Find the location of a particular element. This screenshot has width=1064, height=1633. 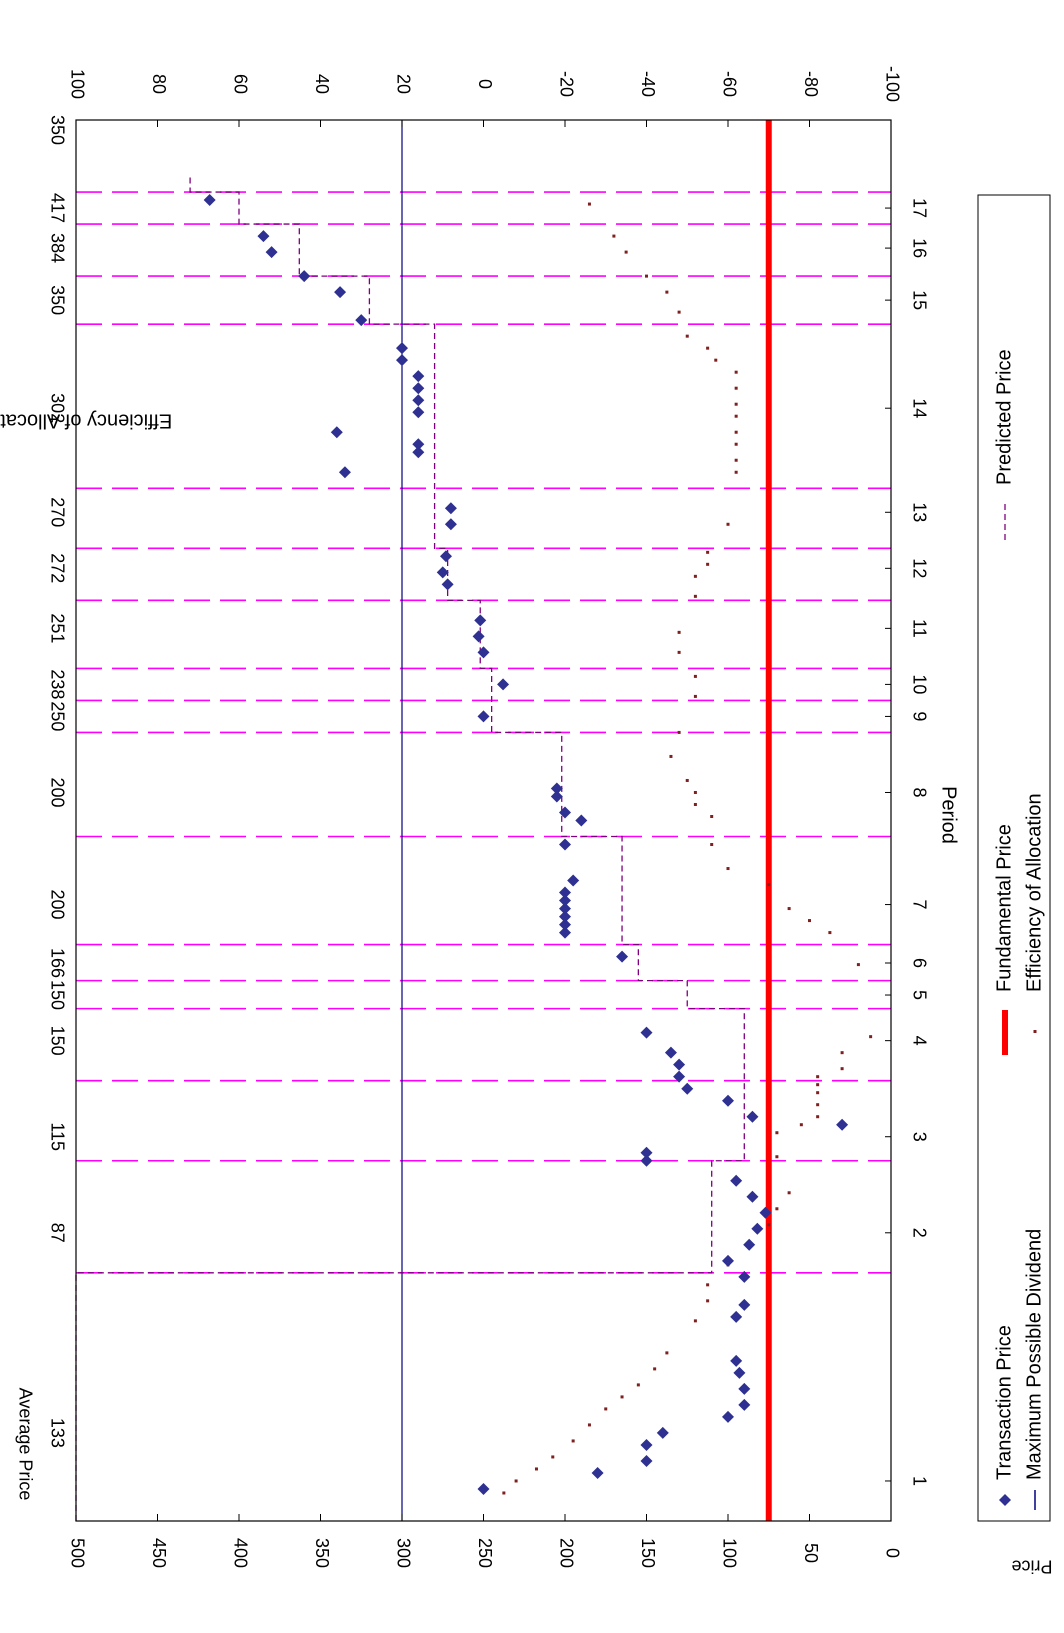

average-price-label: 200 is located at coordinates (57, 905).